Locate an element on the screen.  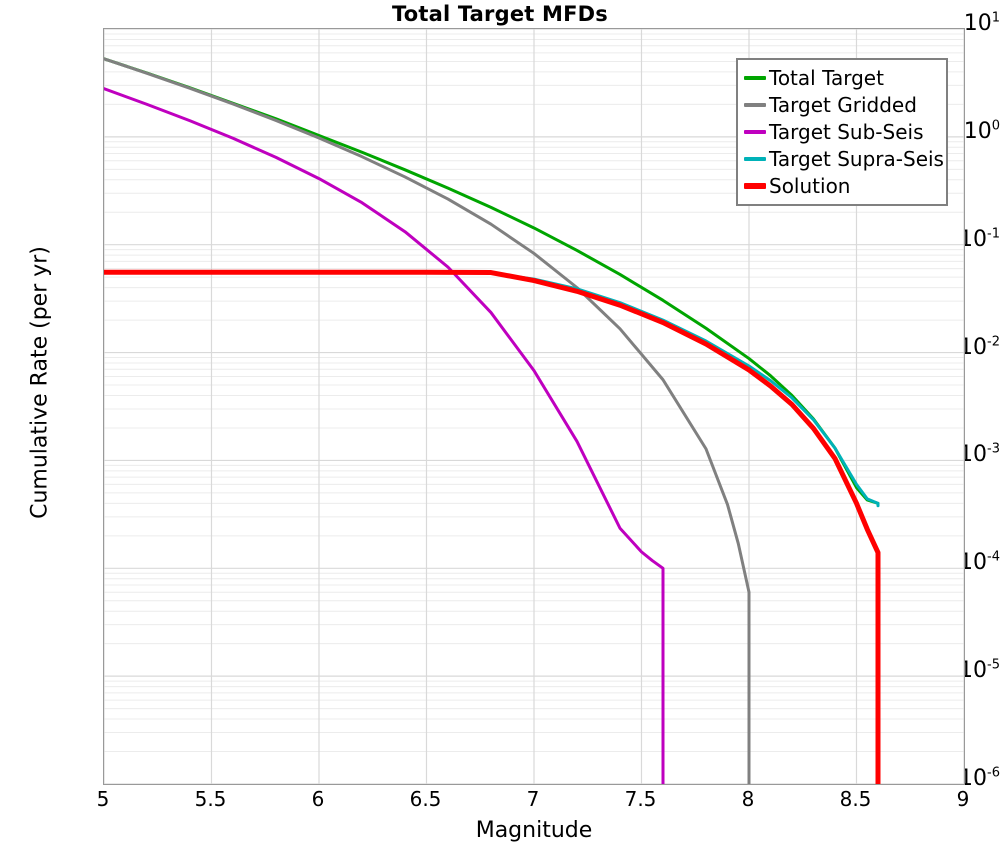
y-tick-label: 10-6 is located at coordinates (952, 778).